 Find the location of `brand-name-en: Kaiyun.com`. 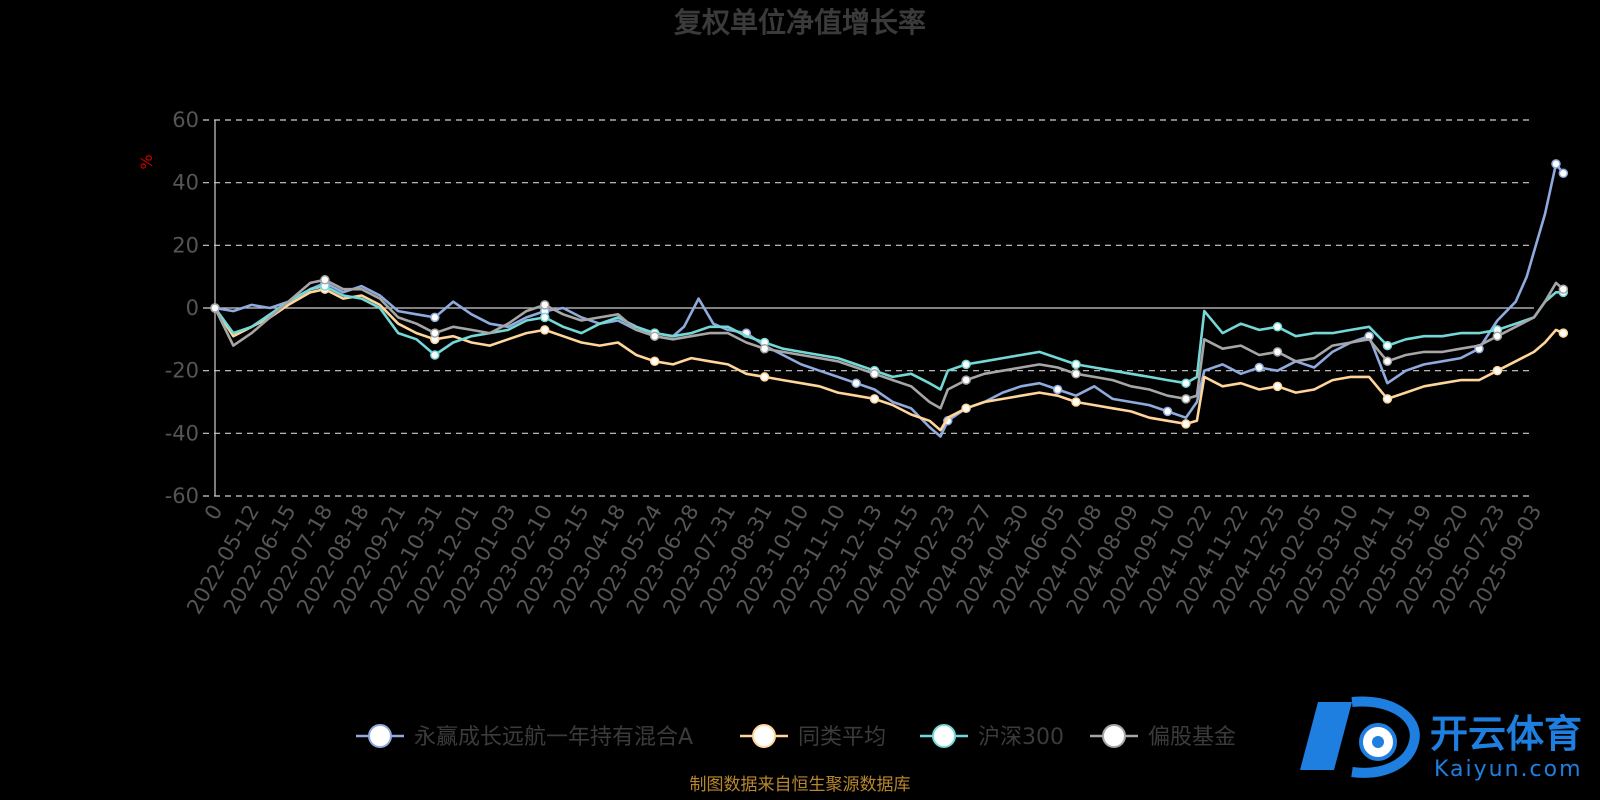

brand-name-en: Kaiyun.com is located at coordinates (1508, 769).